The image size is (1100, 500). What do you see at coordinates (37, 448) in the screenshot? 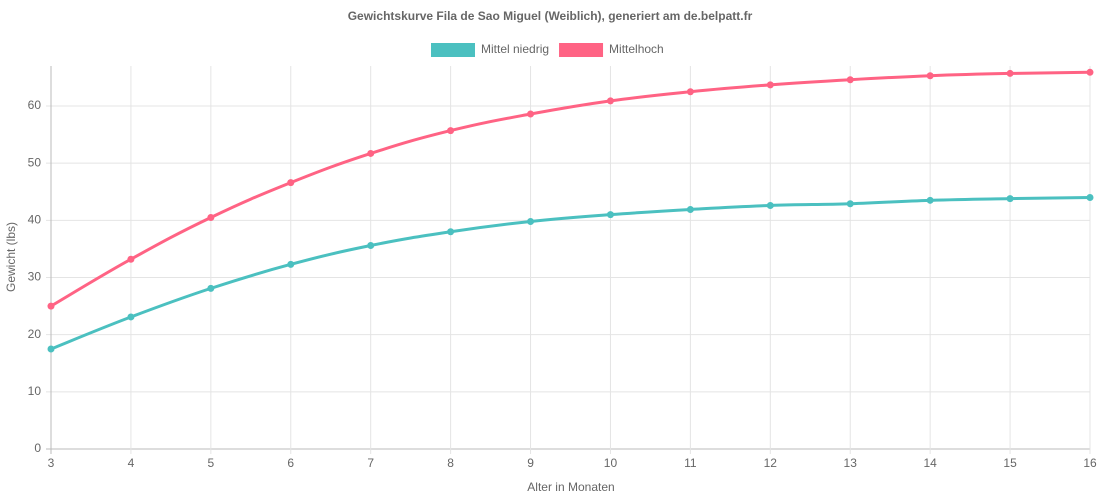
I see `y-tick-label: 0` at bounding box center [37, 448].